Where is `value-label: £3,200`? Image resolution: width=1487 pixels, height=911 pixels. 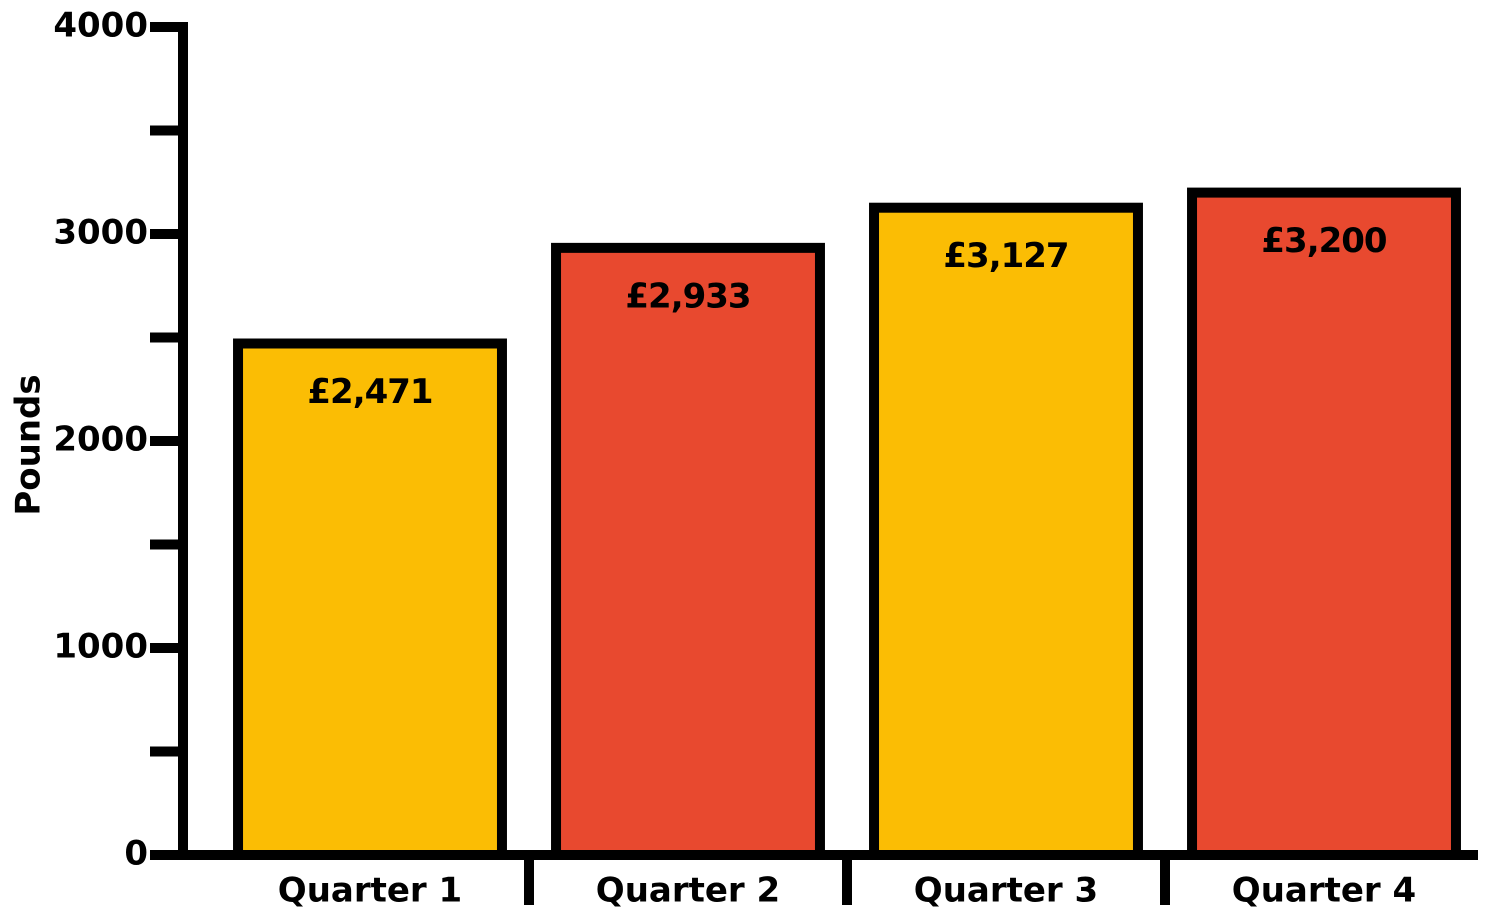 value-label: £3,200 is located at coordinates (1324, 241).